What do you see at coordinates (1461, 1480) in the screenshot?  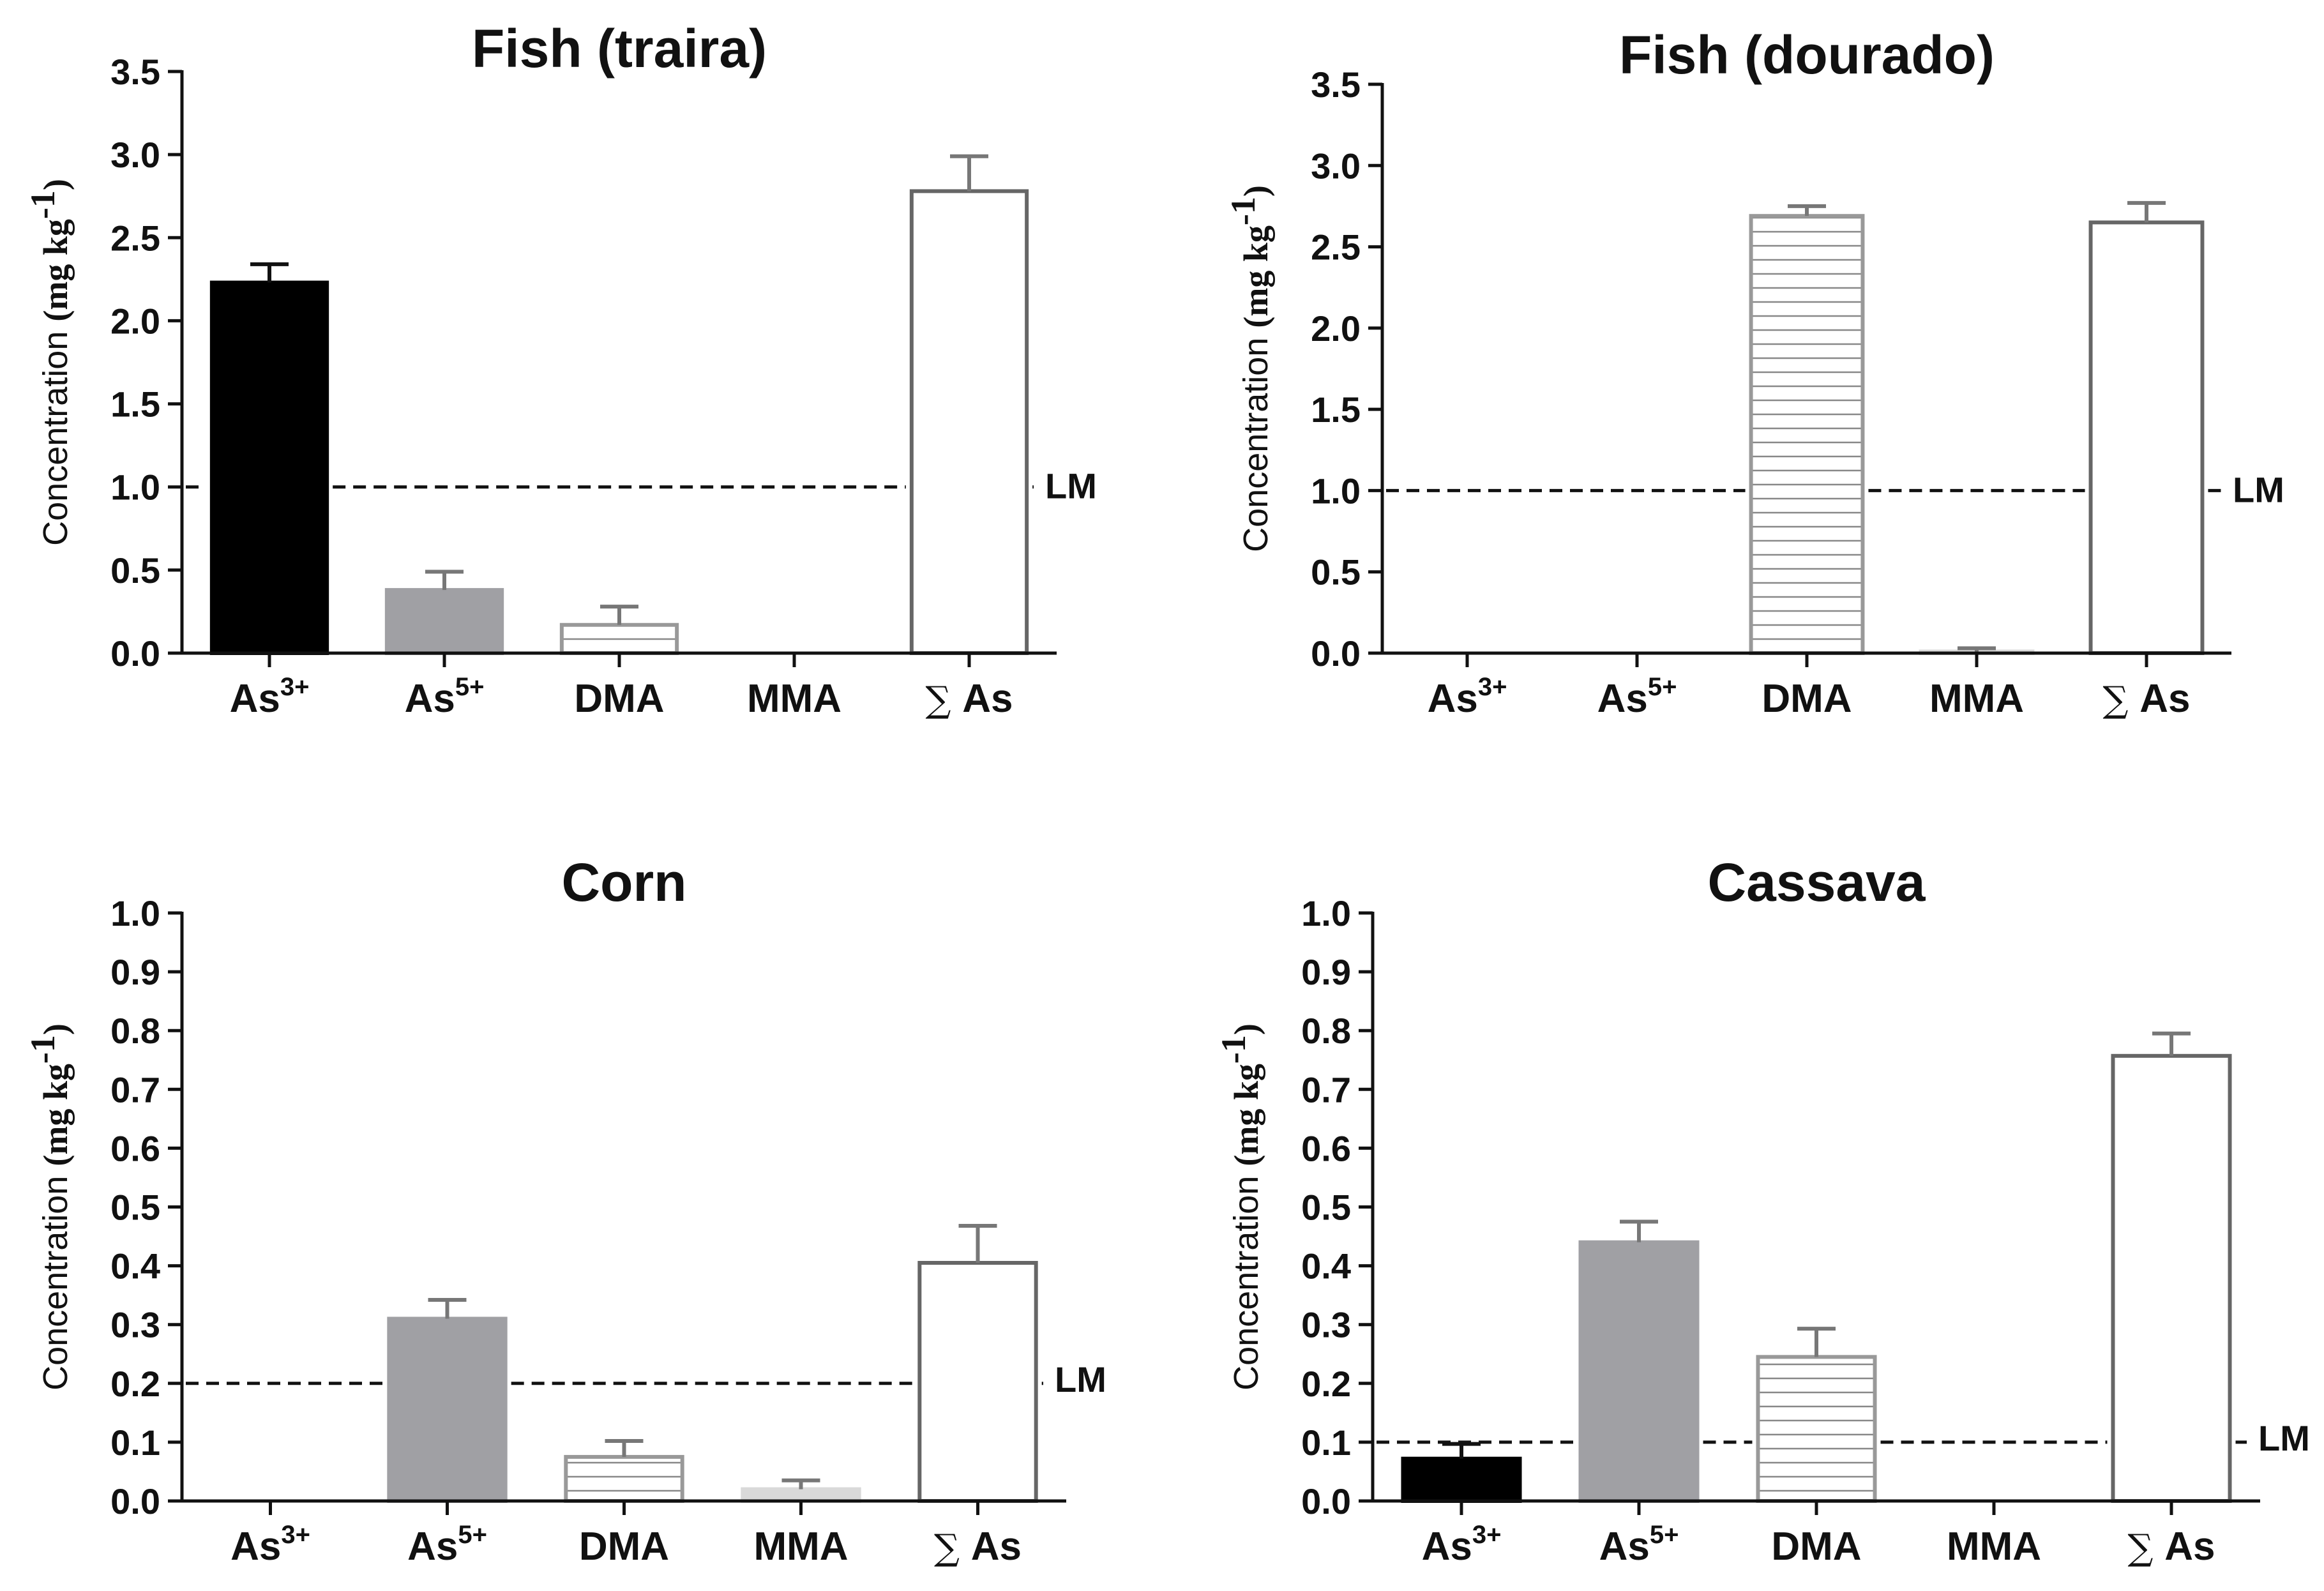 I see `bar-as3` at bounding box center [1461, 1480].